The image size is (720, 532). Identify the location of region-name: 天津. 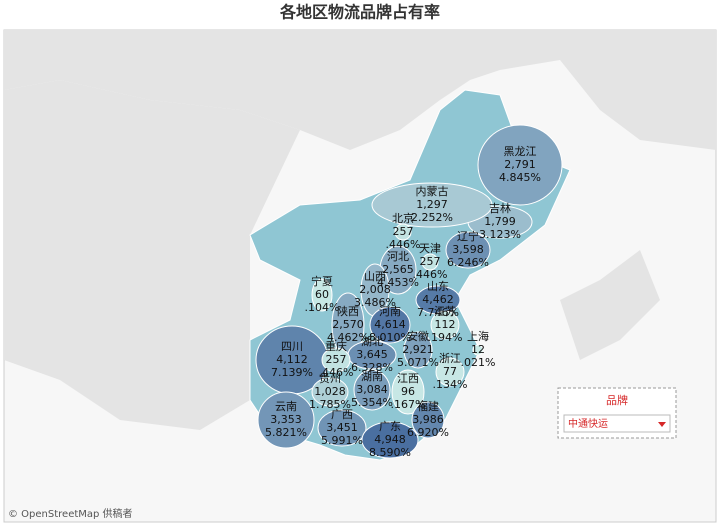
(430, 248).